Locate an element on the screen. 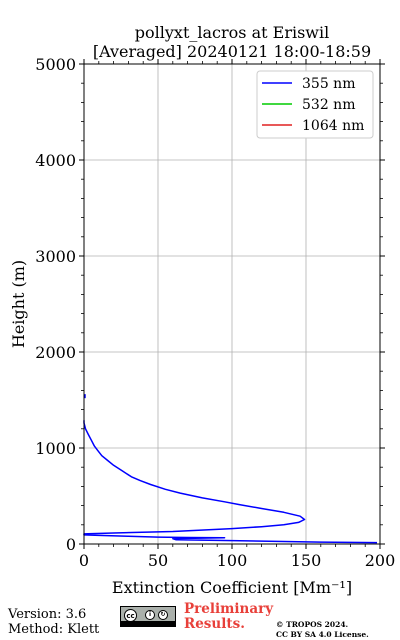 The width and height of the screenshot is (400, 640). series-line-355-nm is located at coordinates (230, 482).